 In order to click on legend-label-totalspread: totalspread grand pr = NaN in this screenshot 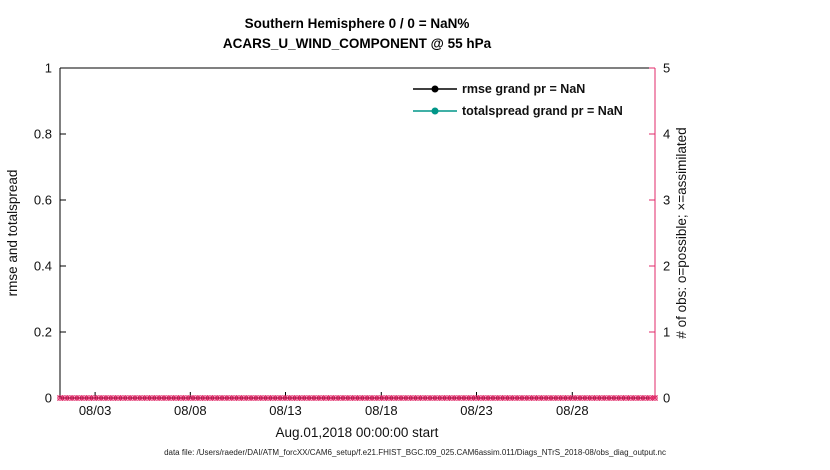, I will do `click(542, 111)`.